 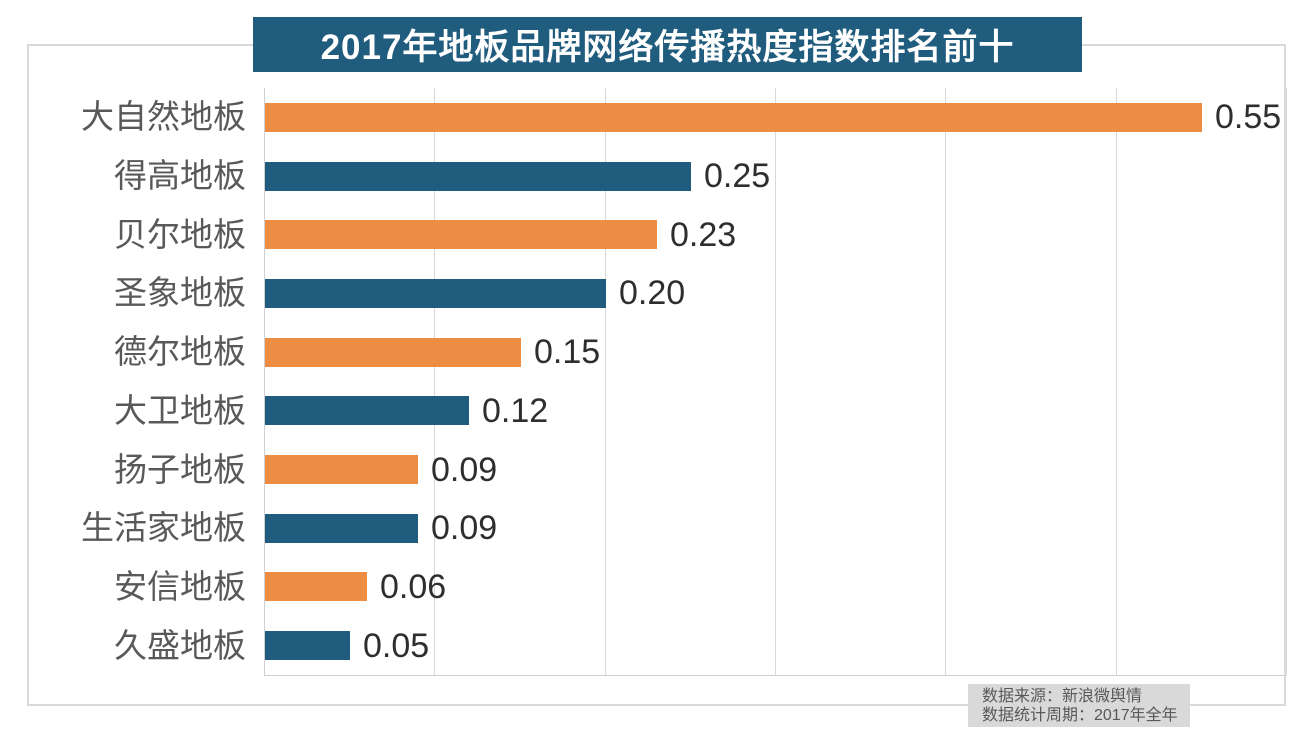 What do you see at coordinates (163, 116) in the screenshot?
I see `category-label: 大自然地板` at bounding box center [163, 116].